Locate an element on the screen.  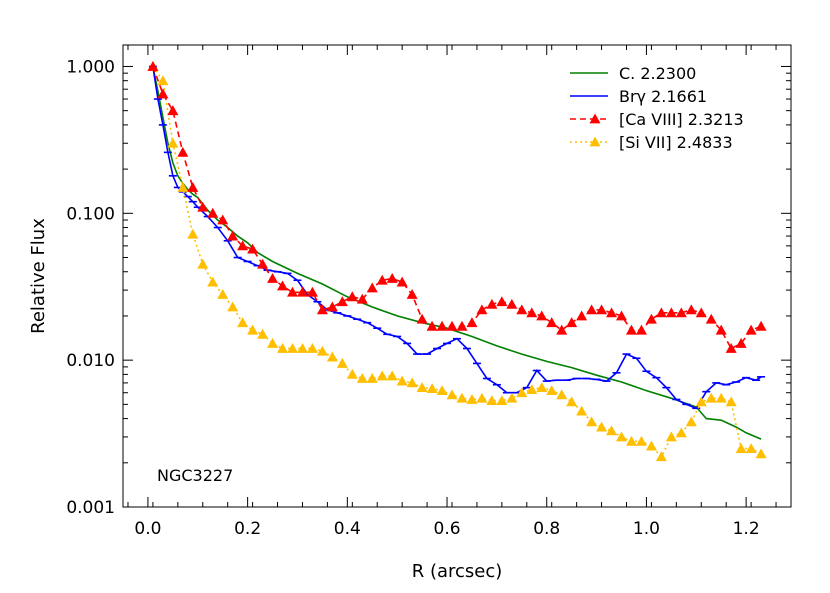
y-tick-label: 0.100 is located at coordinates (90, 214).